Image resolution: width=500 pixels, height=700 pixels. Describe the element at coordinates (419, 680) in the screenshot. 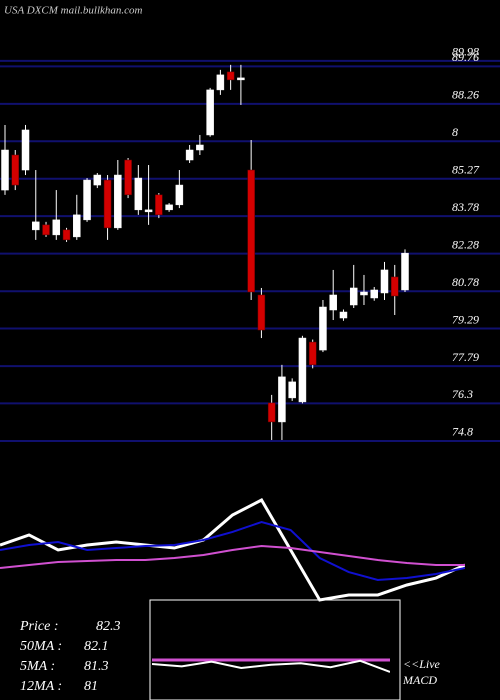

I see `macd-label: MACD` at that location.